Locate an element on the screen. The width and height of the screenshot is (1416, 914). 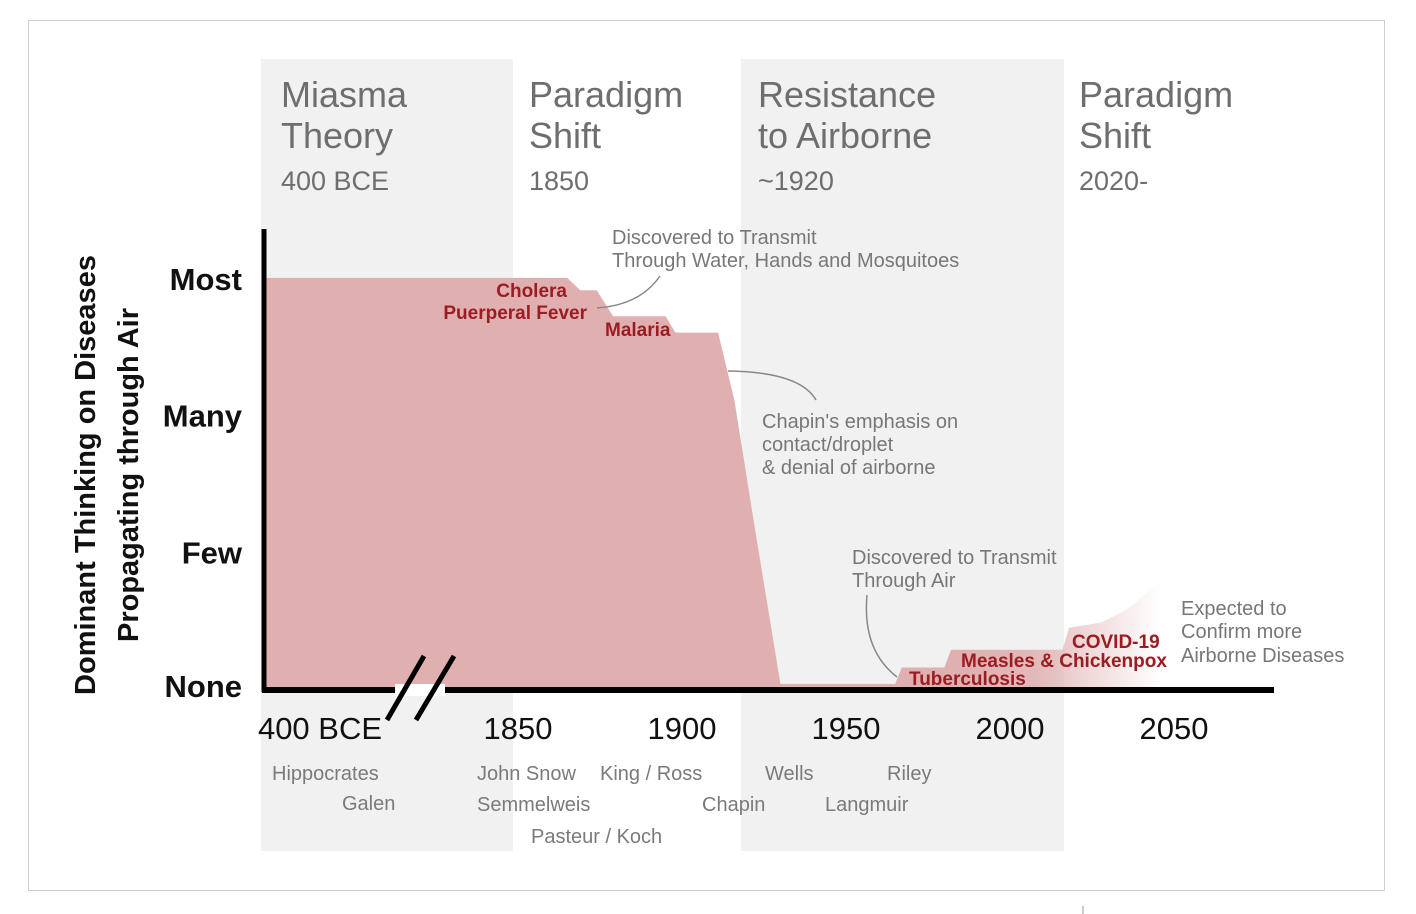
era-header-resistance: Resistance to Airborne ~1920 is located at coordinates (847, 135).